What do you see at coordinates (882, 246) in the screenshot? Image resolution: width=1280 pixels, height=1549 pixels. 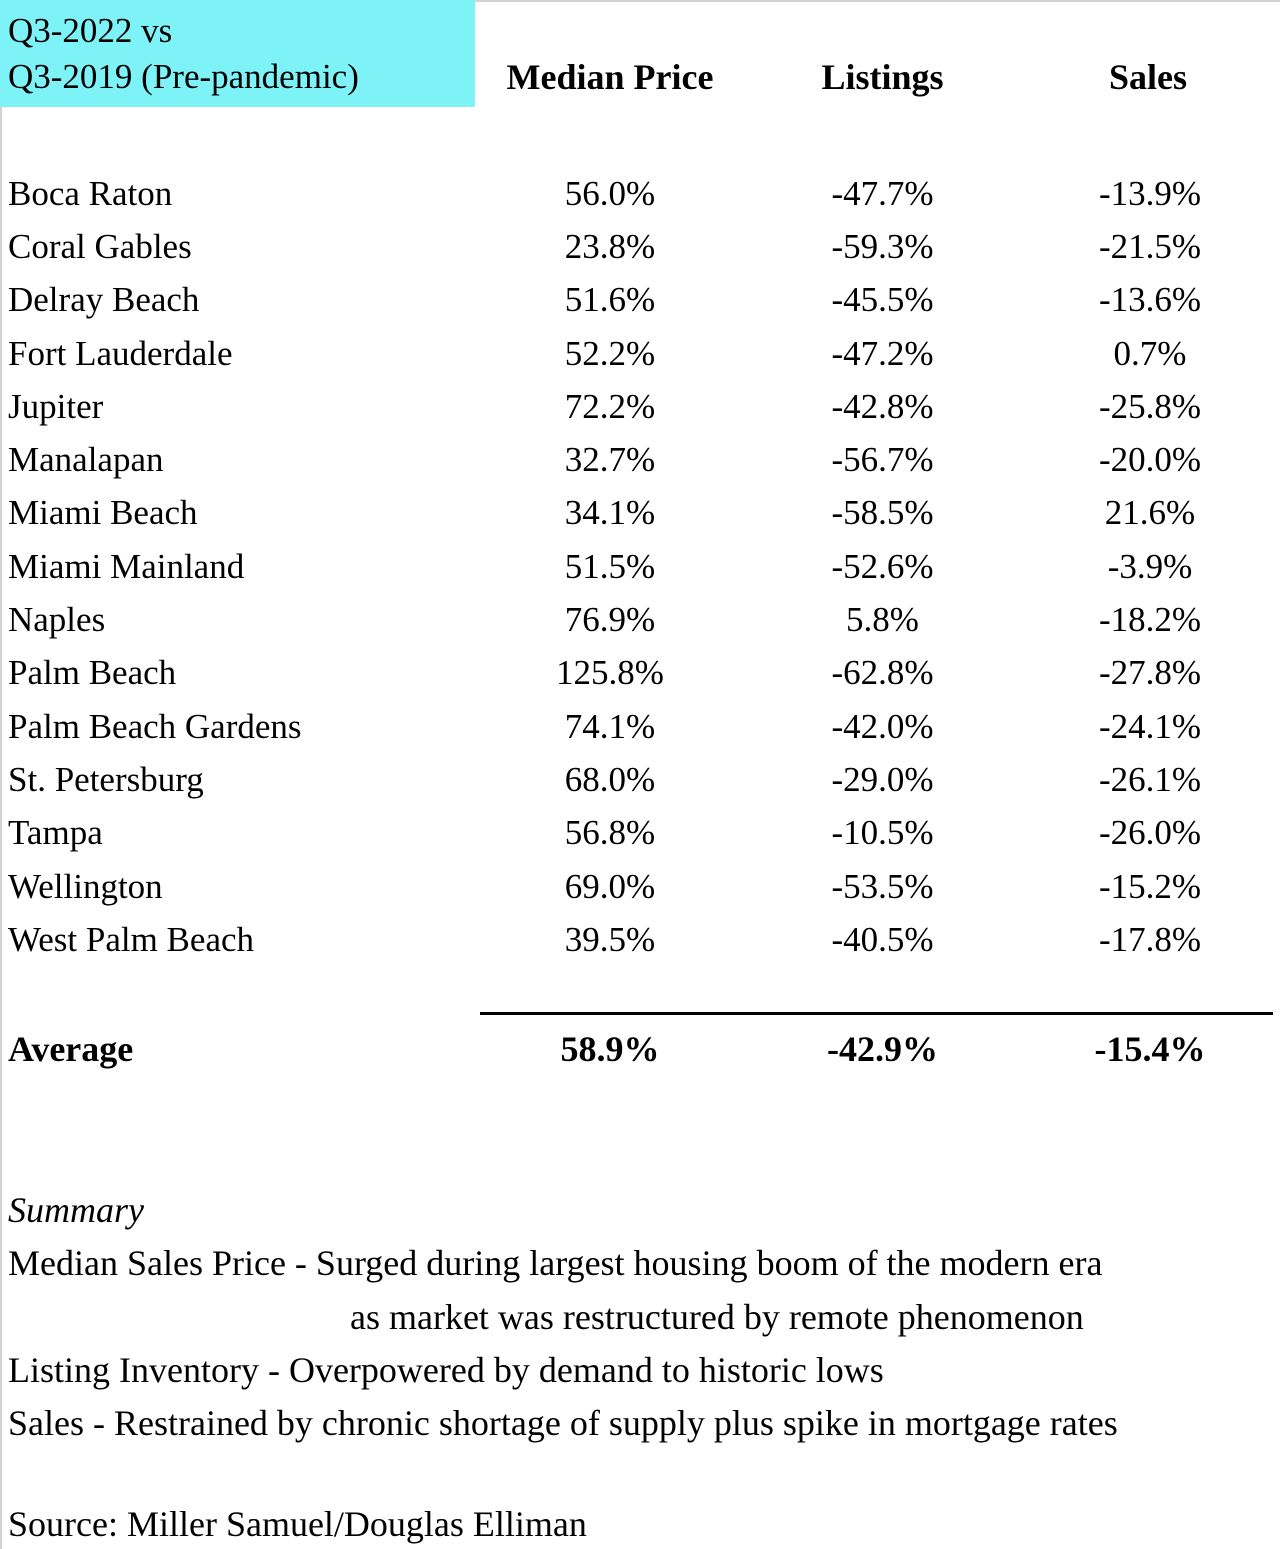 I see `listings-value: -59.3%` at bounding box center [882, 246].